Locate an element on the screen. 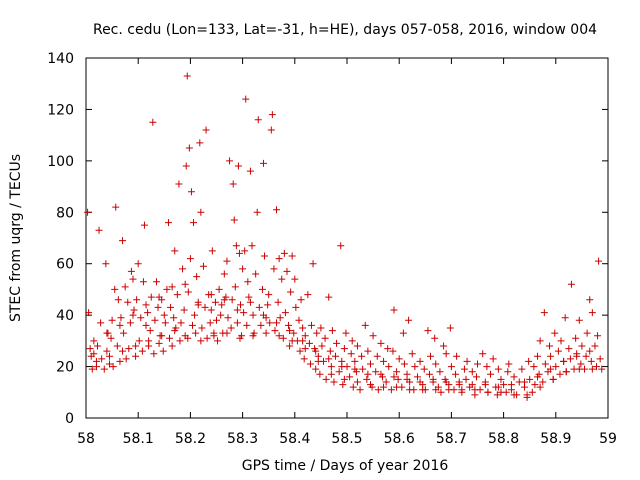  x-tick-label: 58.4 is located at coordinates (294, 439).